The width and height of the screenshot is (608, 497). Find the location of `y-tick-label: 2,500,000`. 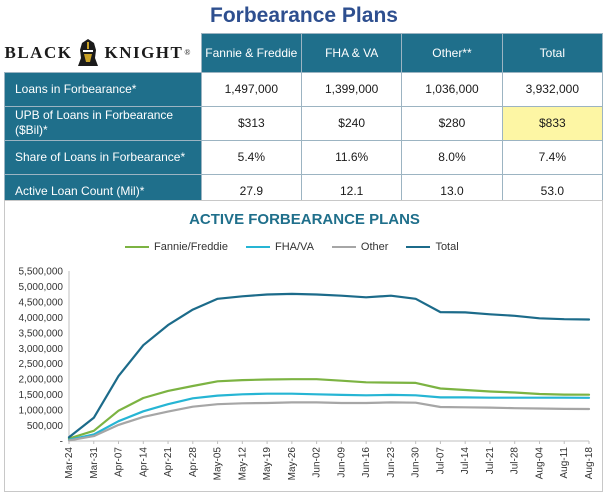

y-tick-label: 2,500,000 is located at coordinates (41, 364).